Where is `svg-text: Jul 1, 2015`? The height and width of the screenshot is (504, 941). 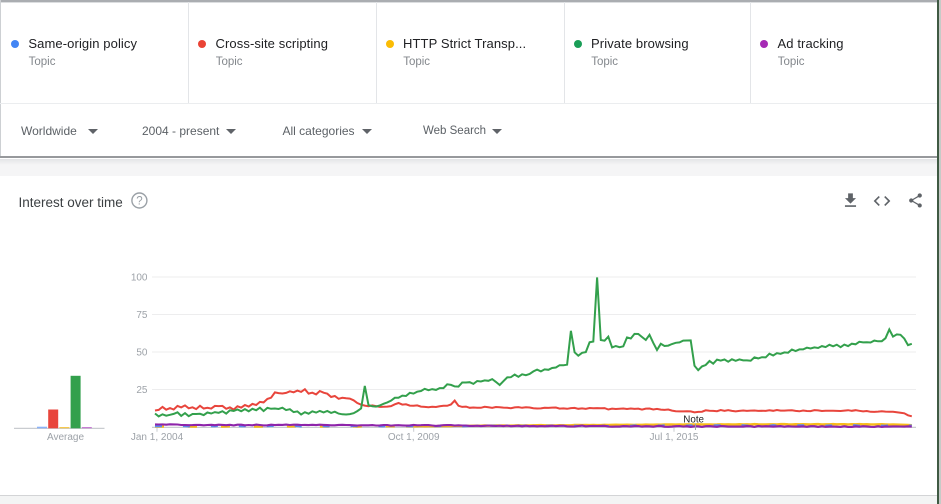
svg-text: Jul 1, 2015 is located at coordinates (674, 437).